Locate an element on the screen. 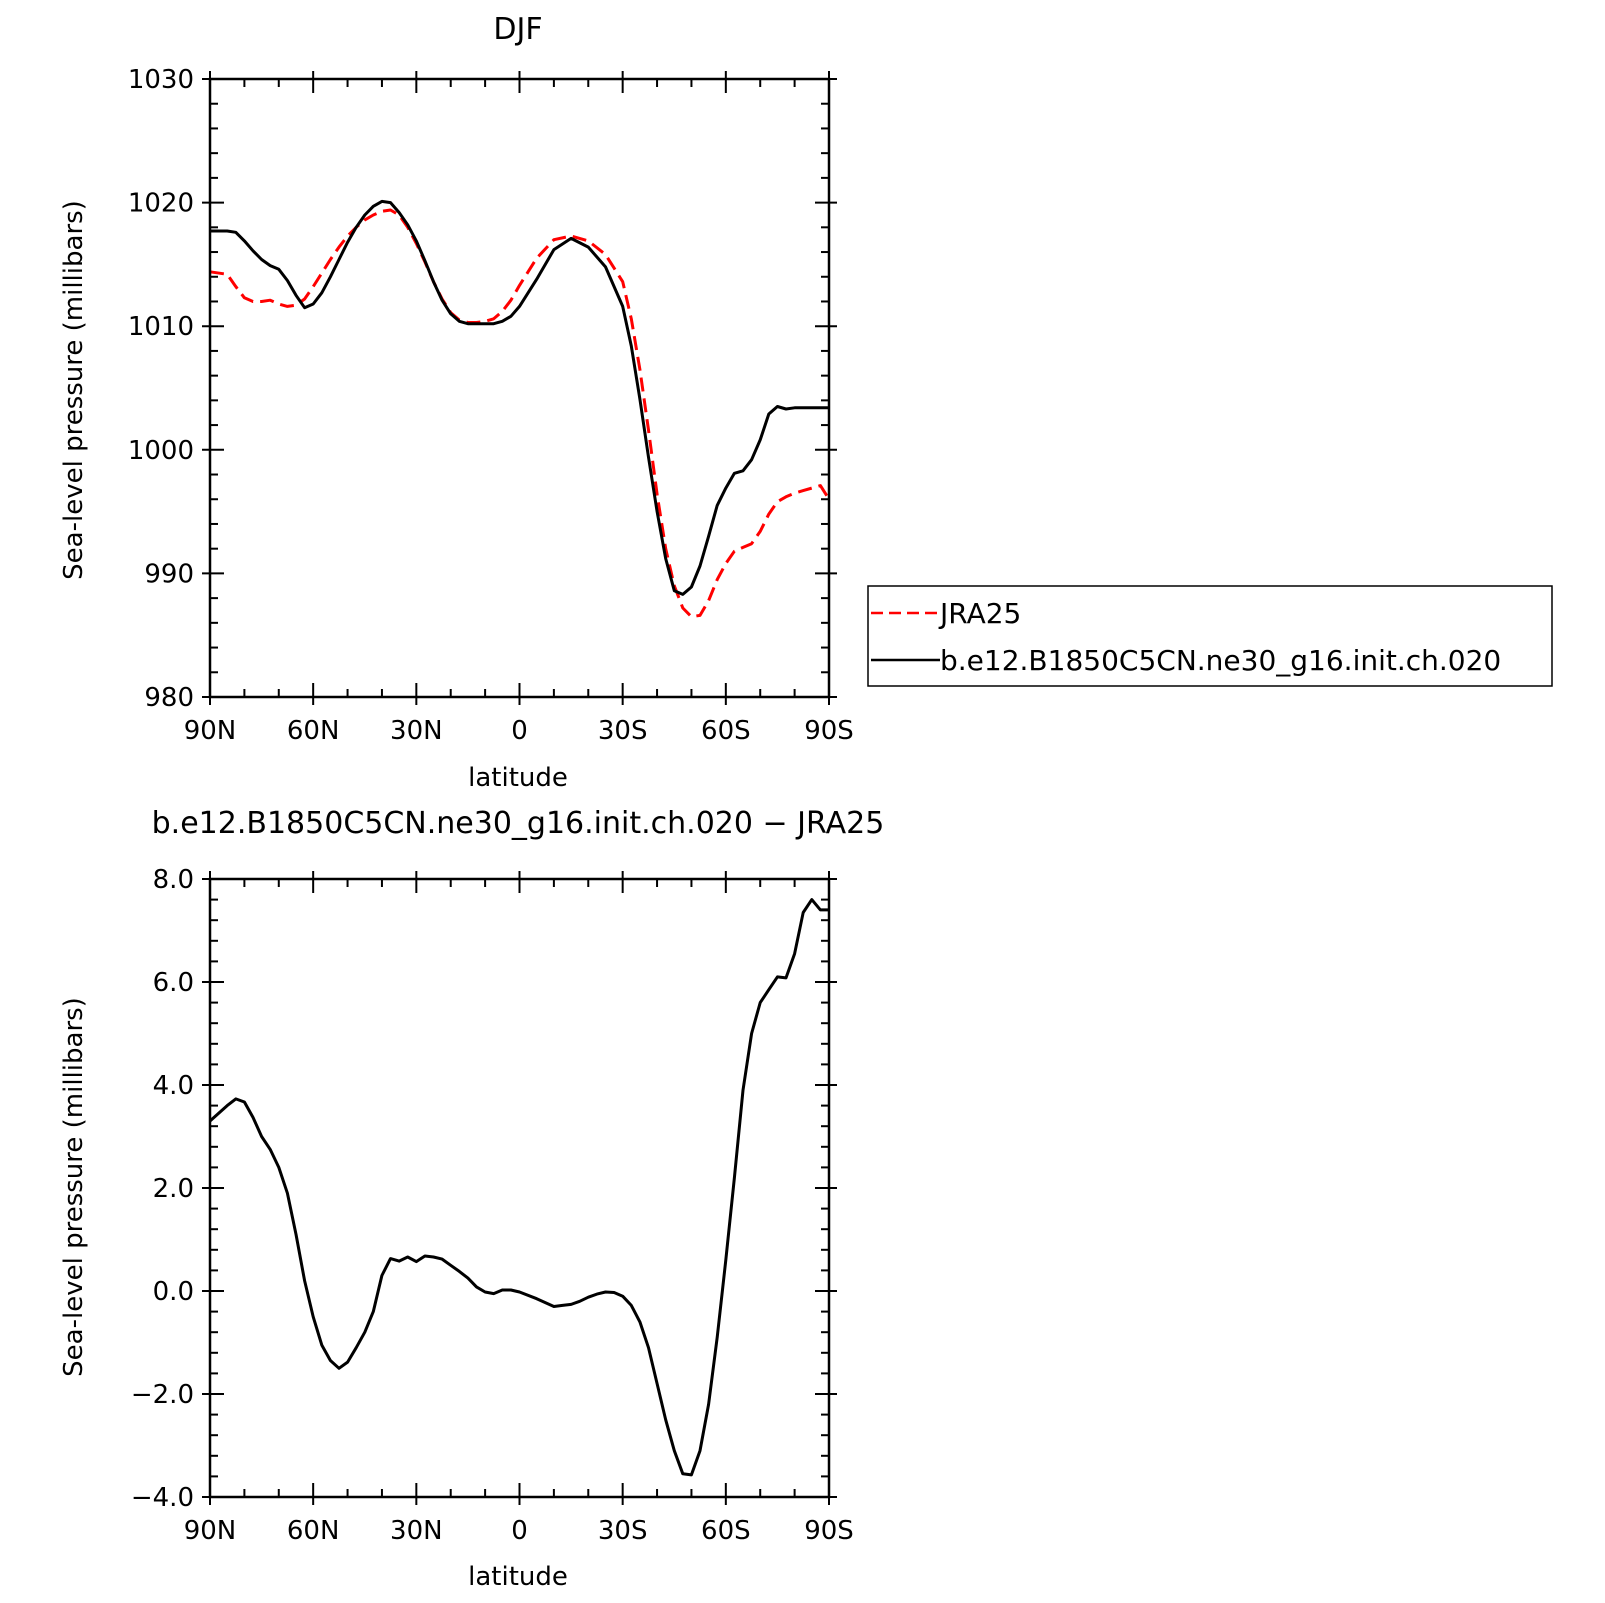 The width and height of the screenshot is (1605, 1603). panel-top-xlabel: latitude is located at coordinates (518, 778).